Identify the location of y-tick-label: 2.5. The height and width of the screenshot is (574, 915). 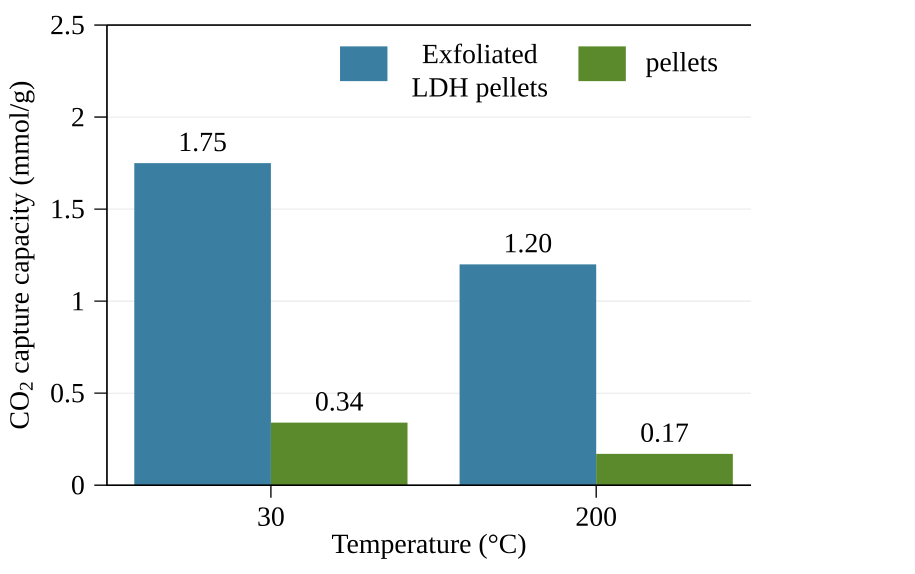
(67, 25).